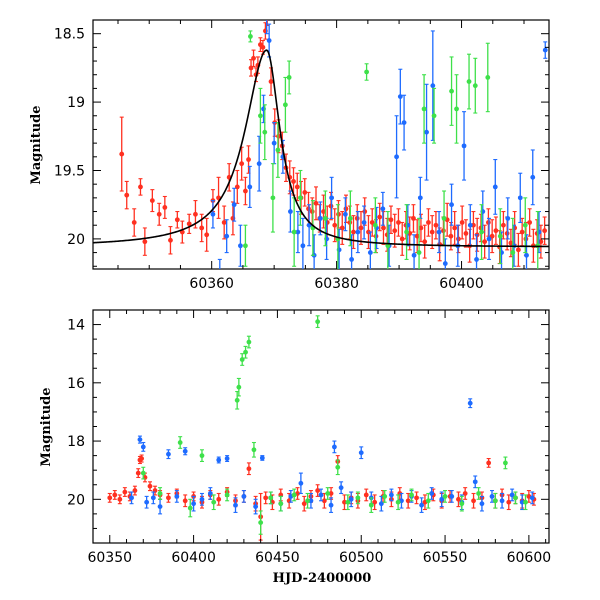 The image size is (600, 600). I want to click on x-tick-label: 60400, so click(193, 558).